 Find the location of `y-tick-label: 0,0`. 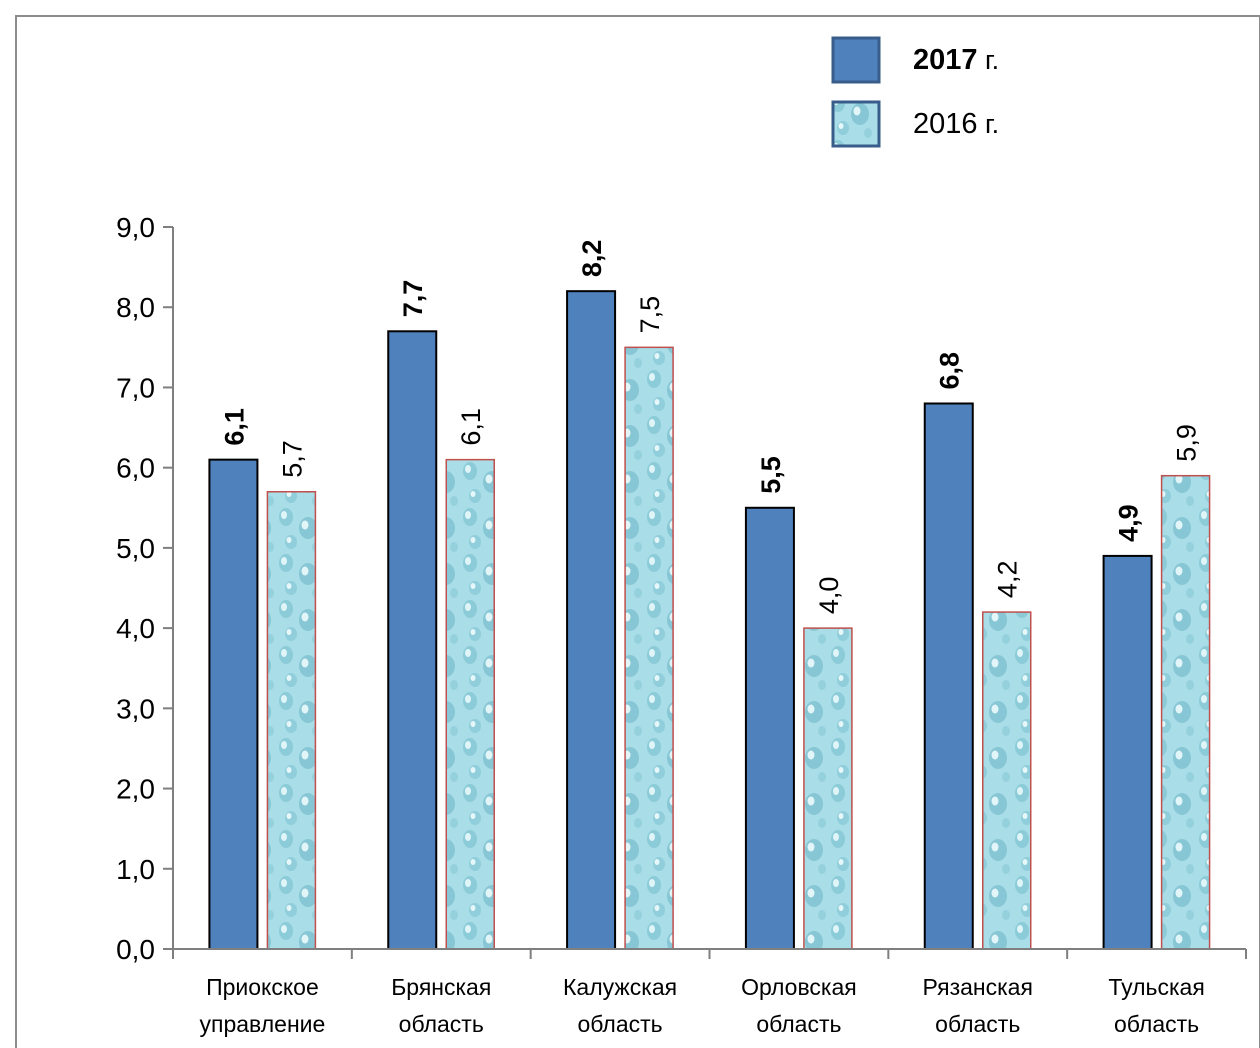

y-tick-label: 0,0 is located at coordinates (135, 949).